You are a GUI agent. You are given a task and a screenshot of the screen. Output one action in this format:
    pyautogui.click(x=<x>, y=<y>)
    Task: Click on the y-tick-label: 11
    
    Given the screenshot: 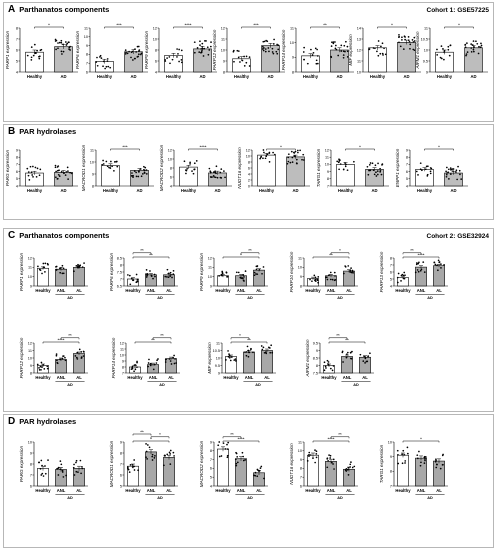 What is the action you would take?
    pyautogui.click(x=300, y=258)
    